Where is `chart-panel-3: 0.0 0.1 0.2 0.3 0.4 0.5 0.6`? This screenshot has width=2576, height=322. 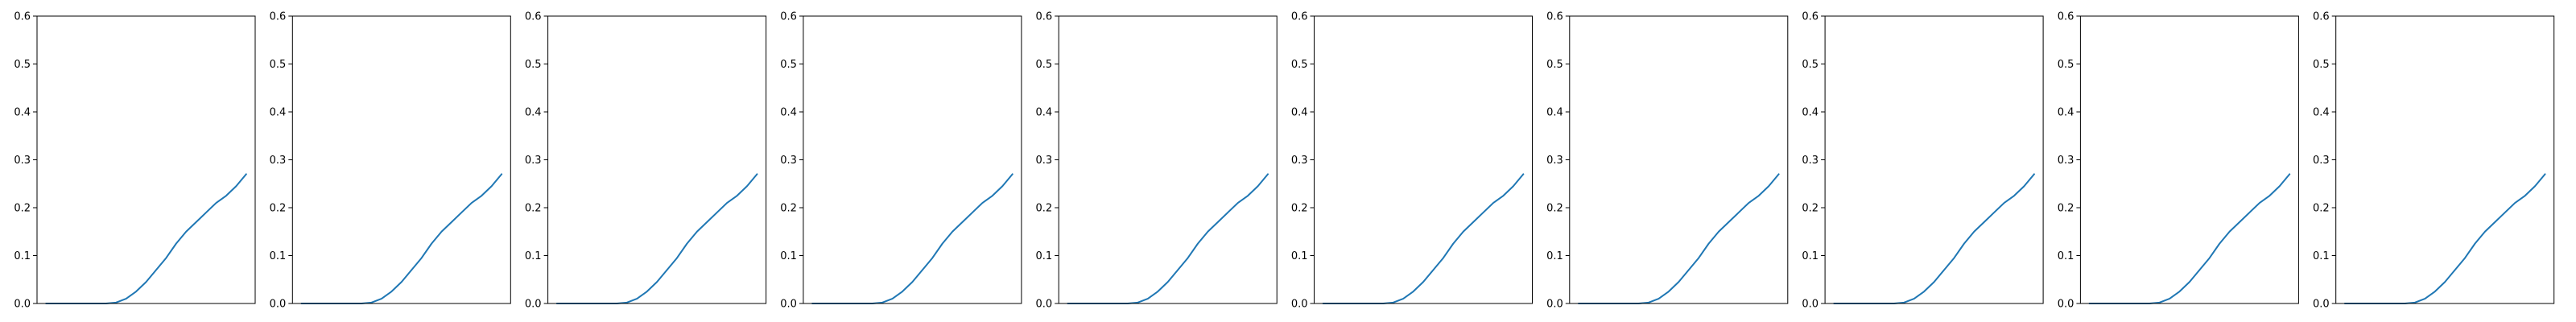
chart-panel-3: 0.0 0.1 0.2 0.3 0.4 0.5 0.6 is located at coordinates (646, 161).